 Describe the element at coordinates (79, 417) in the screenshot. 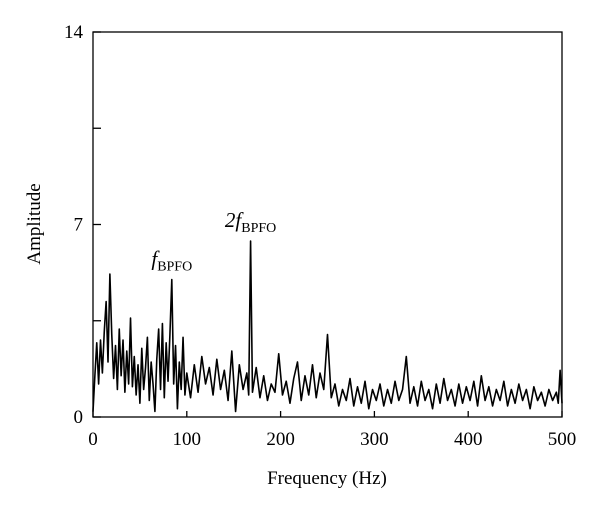

I see `y-tick-label: 0` at that location.